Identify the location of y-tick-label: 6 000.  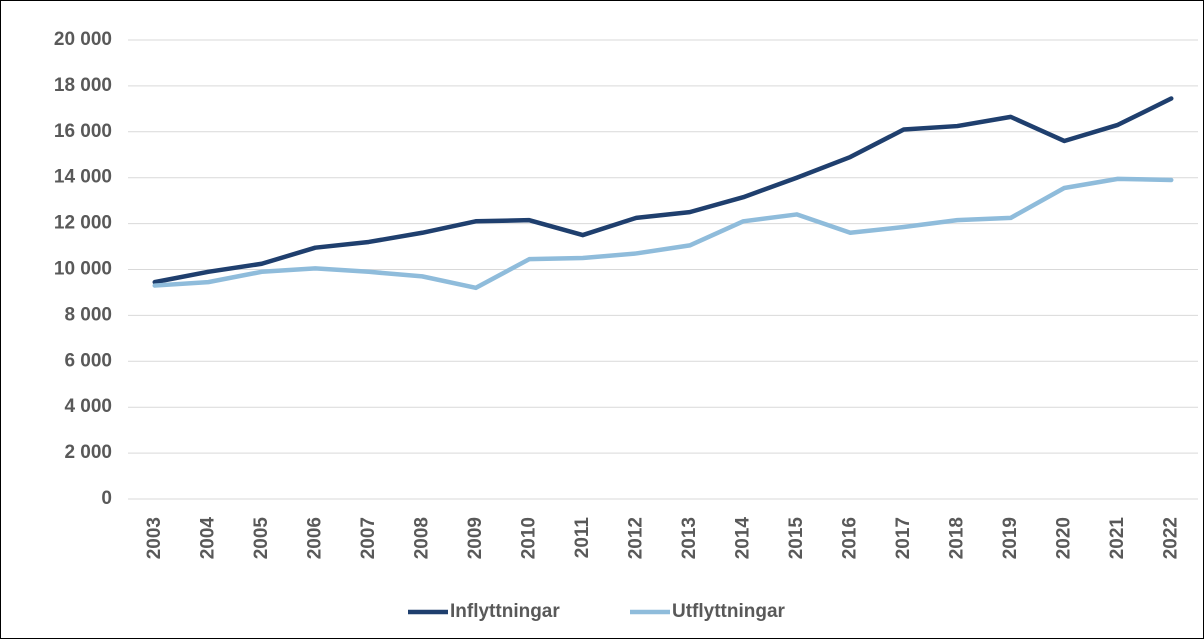
(88, 360).